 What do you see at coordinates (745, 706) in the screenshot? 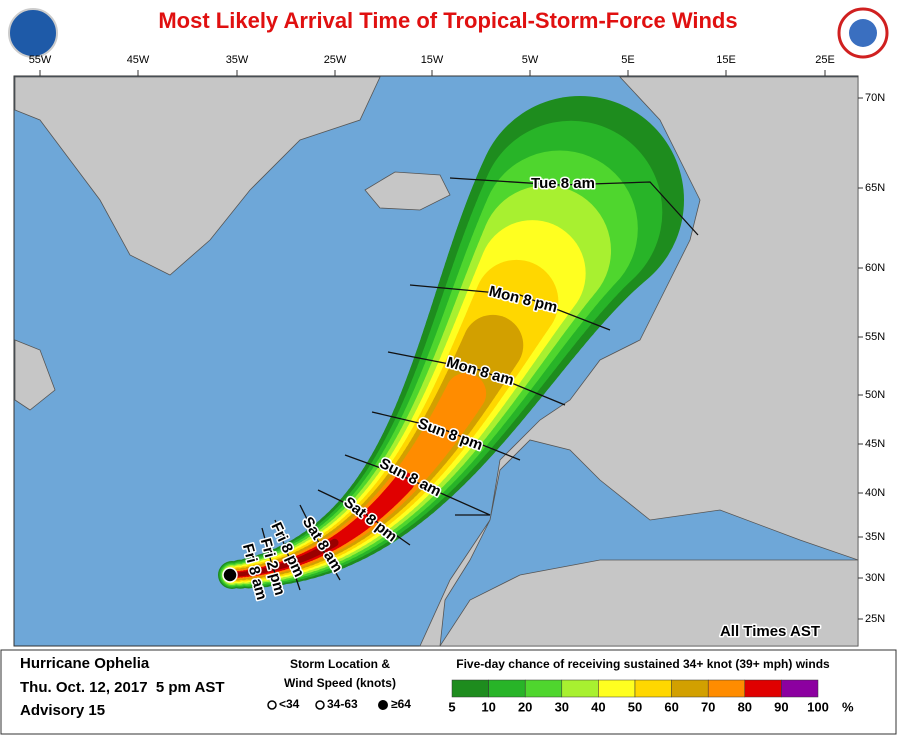
I see `scale-tick: 80` at bounding box center [745, 706].